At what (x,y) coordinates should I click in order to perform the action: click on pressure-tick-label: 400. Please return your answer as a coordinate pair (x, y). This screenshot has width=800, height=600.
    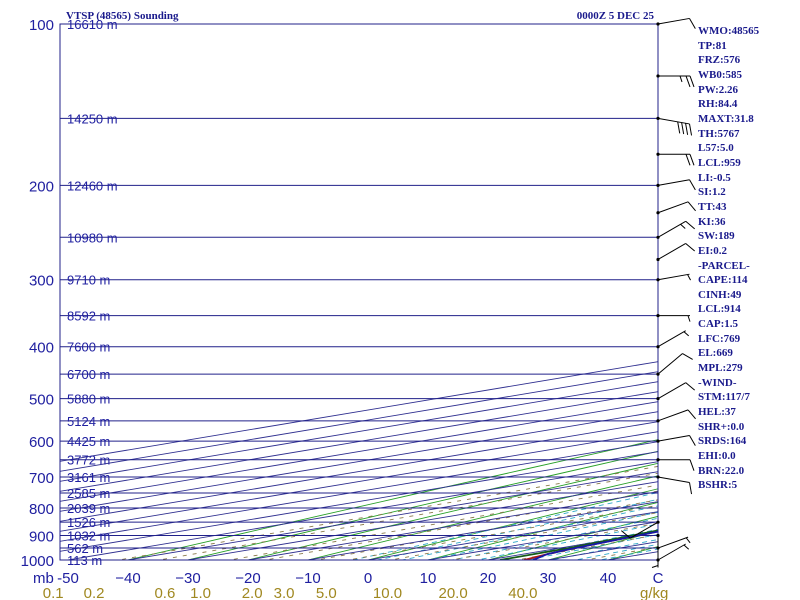
    Looking at the image, I should click on (41, 348).